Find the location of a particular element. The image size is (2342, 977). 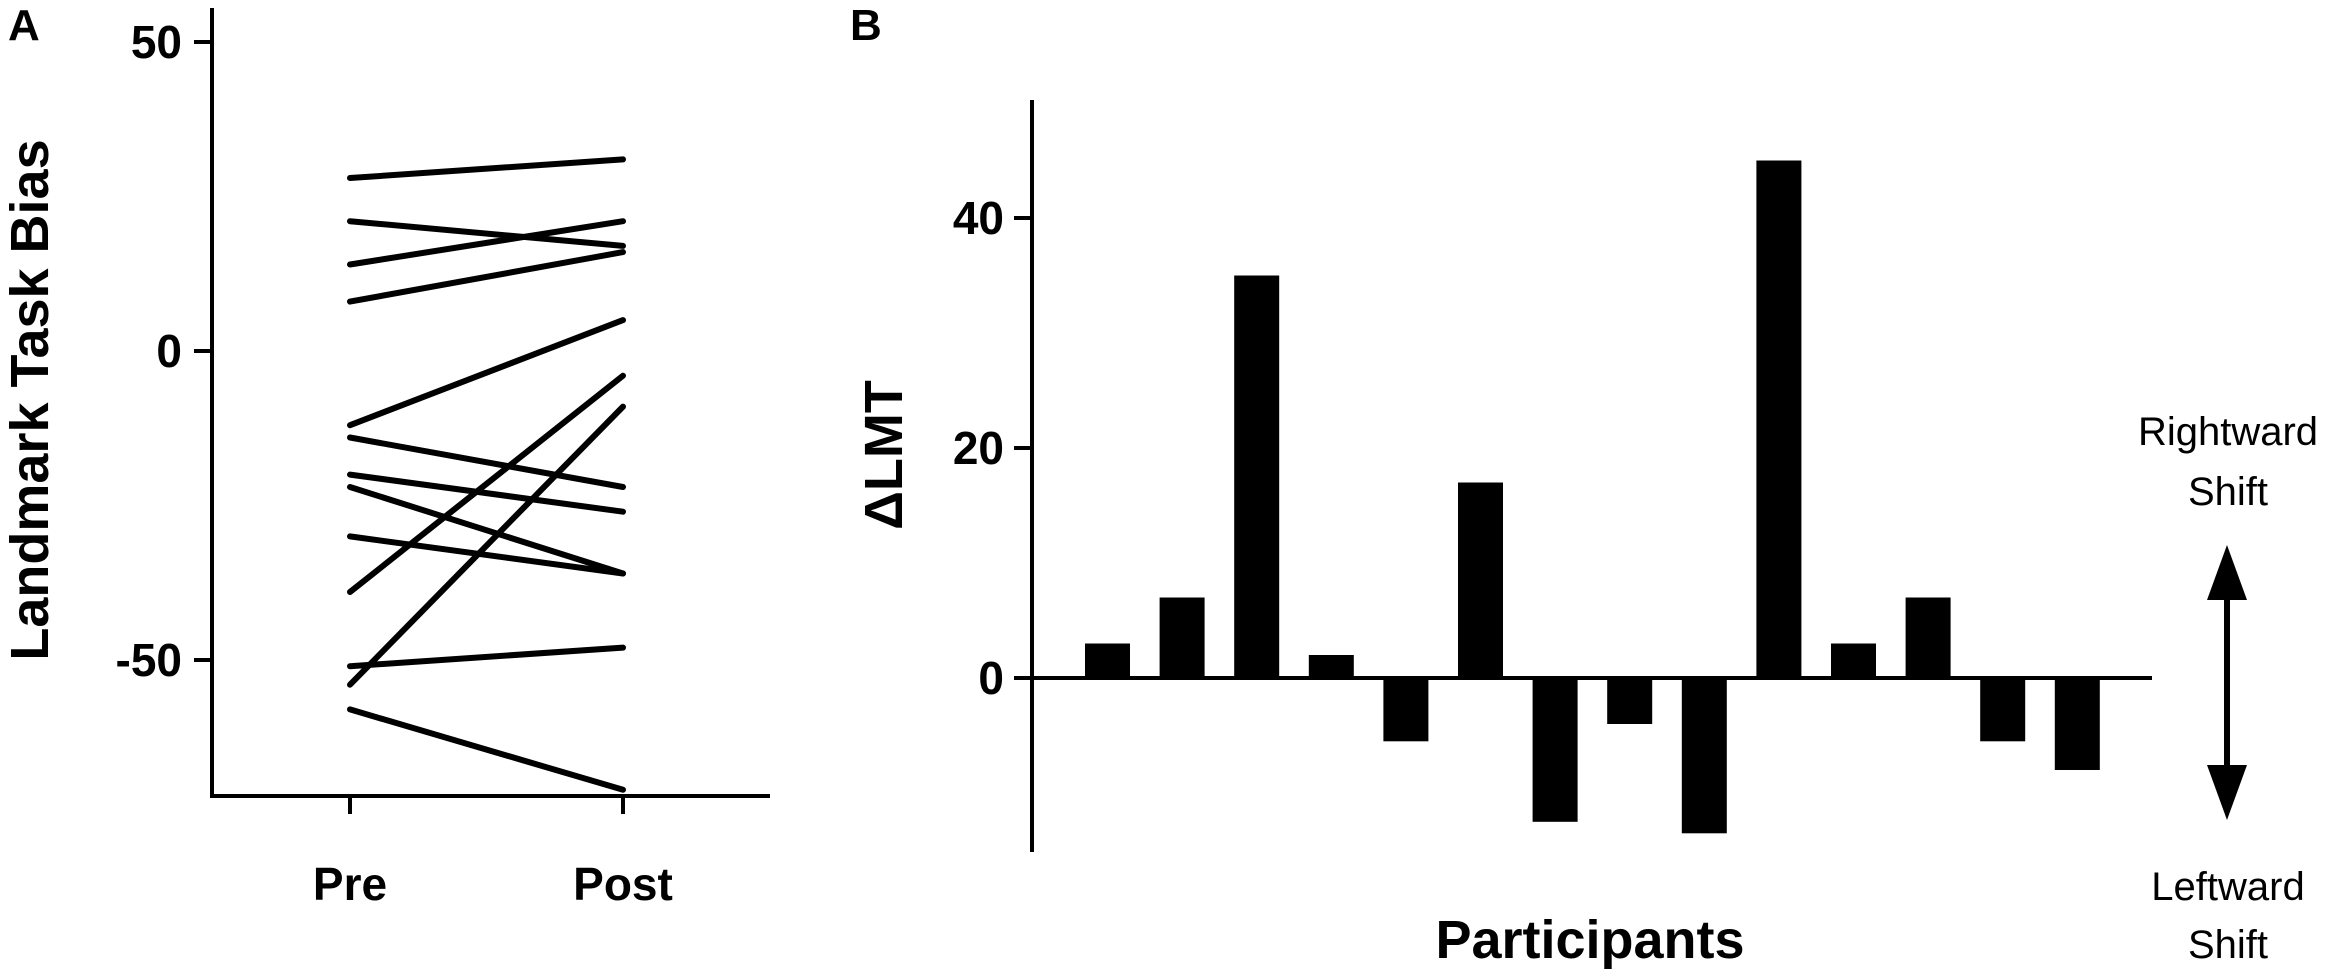

panel-a-x-ticks: Pre Post is located at coordinates (493, 853).